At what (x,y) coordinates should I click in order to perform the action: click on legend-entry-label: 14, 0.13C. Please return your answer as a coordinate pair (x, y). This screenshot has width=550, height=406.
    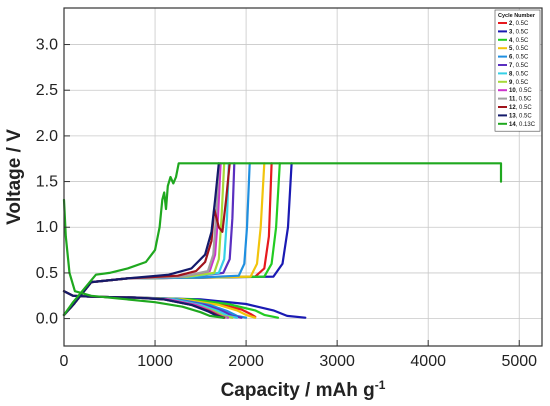
    Looking at the image, I should click on (522, 125).